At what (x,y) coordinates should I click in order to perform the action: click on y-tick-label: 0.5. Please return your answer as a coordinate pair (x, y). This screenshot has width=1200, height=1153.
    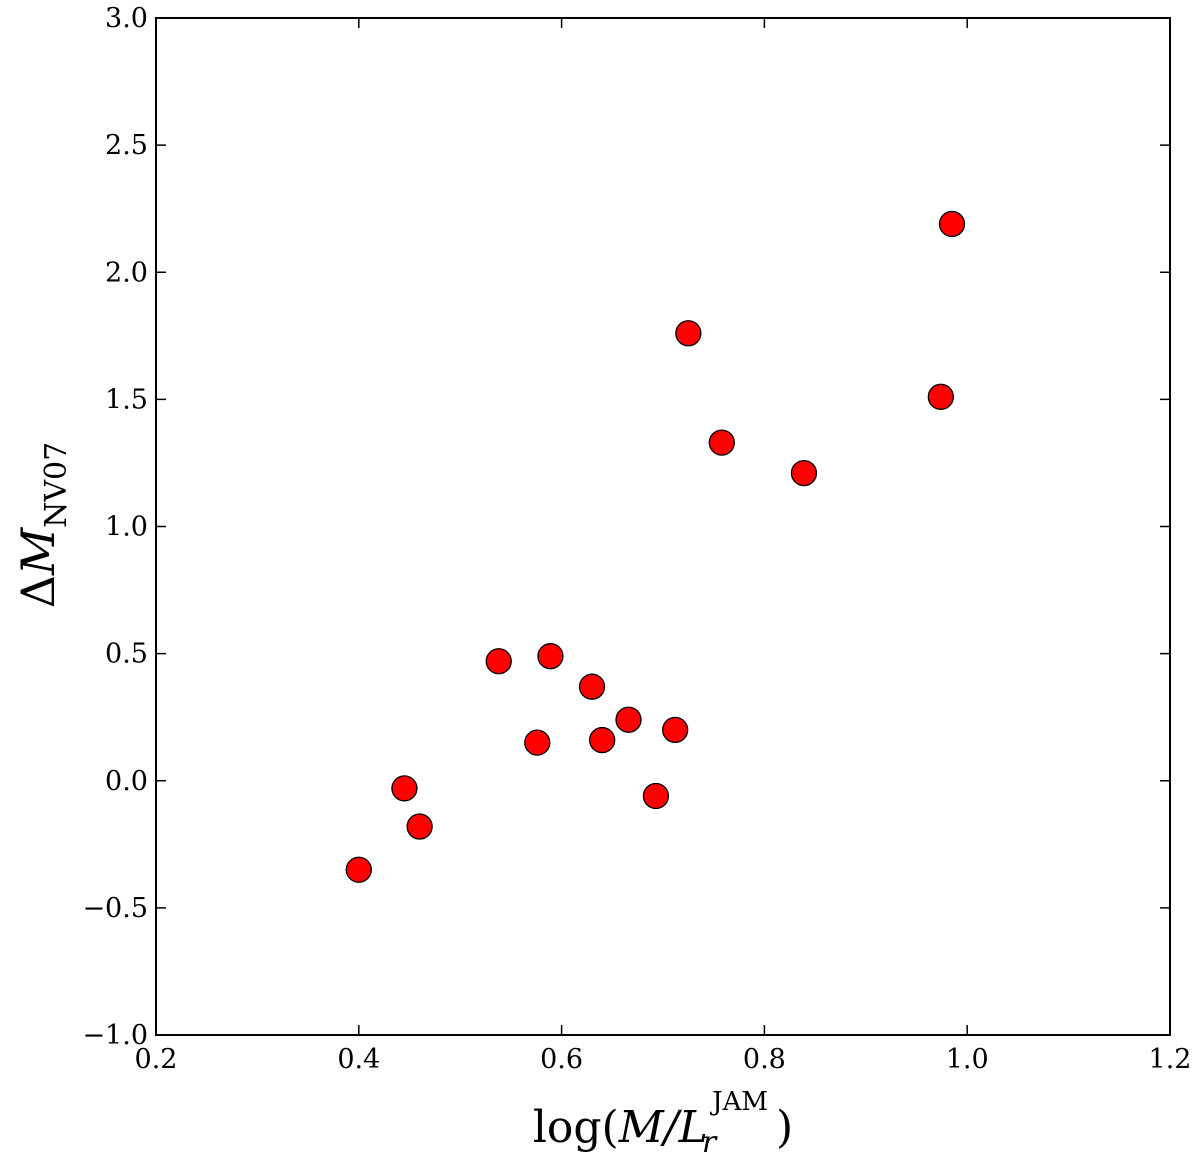
    Looking at the image, I should click on (126, 654).